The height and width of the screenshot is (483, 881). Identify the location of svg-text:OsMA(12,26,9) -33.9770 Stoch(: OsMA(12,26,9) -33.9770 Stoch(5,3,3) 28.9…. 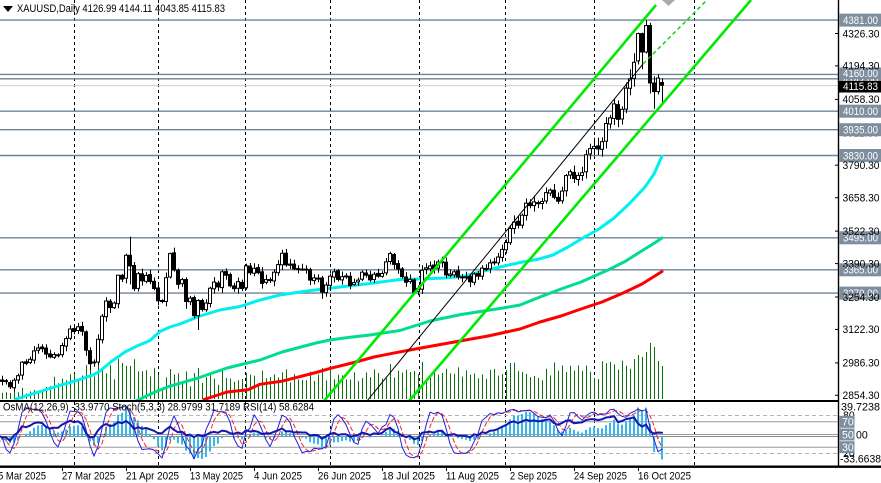
(158, 408).